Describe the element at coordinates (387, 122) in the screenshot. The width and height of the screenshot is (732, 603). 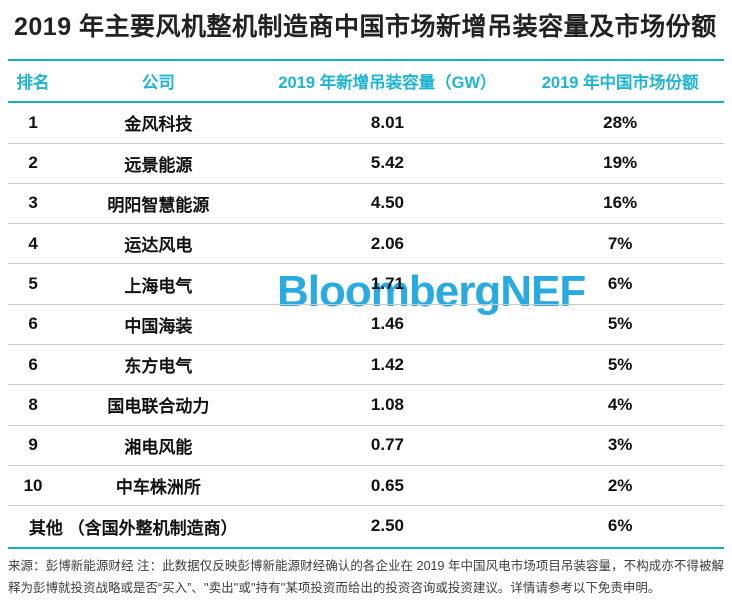
I see `capacity-cell: 8.01` at that location.